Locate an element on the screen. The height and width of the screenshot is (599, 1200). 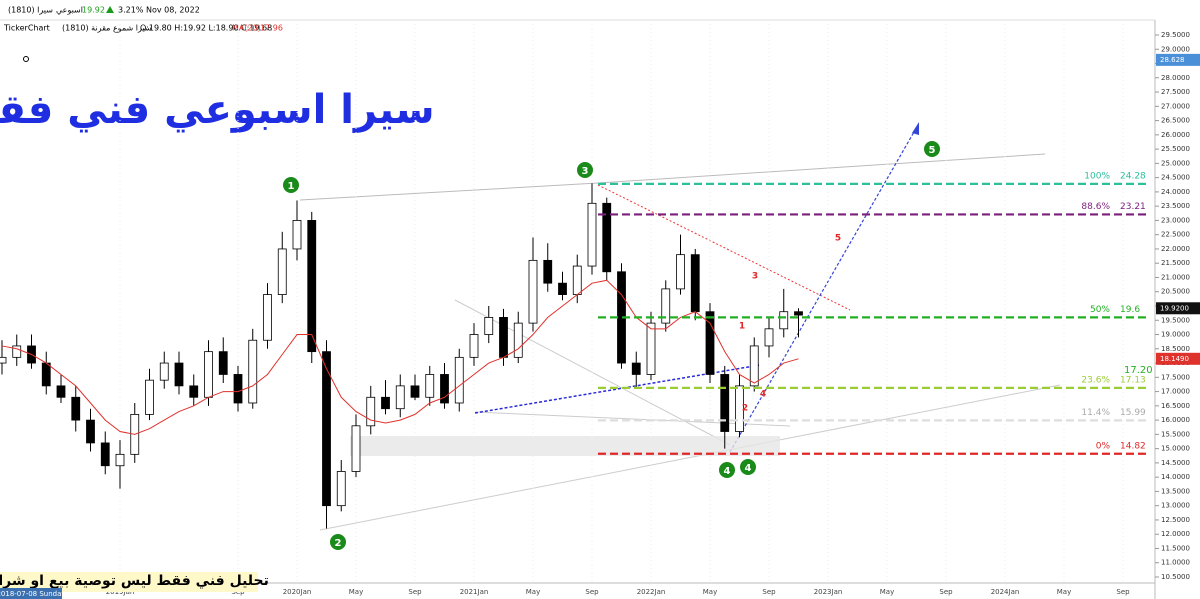
arrow-head is located at coordinates (915, 128).